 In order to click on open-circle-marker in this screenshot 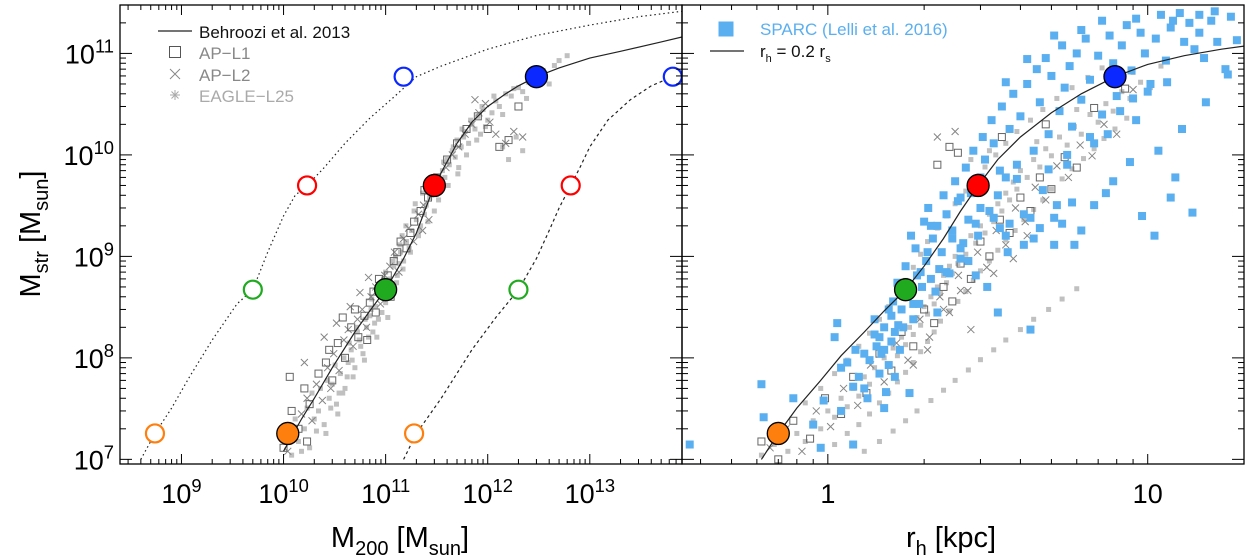, I will do `click(307, 185)`.